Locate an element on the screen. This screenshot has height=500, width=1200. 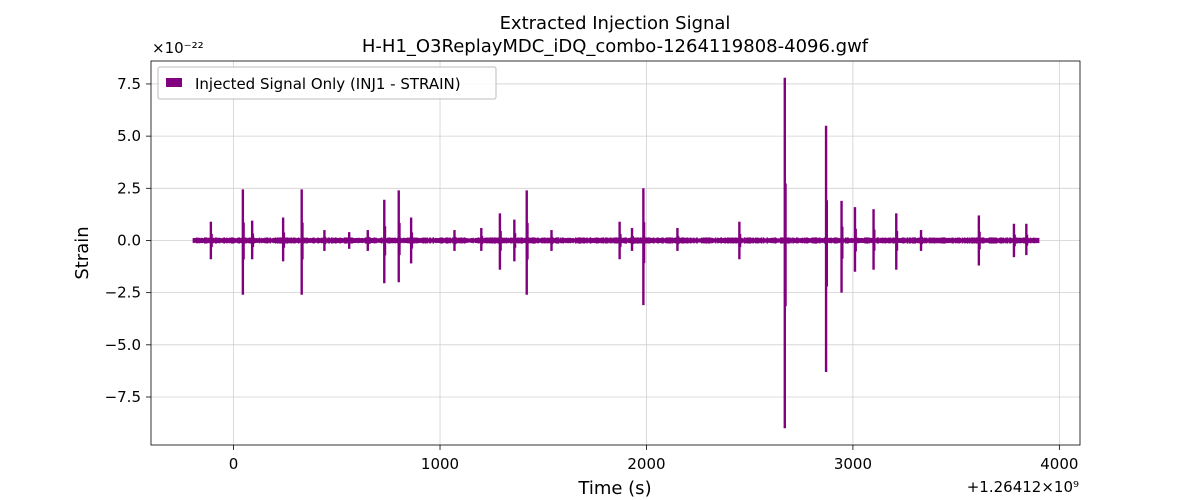
y-tick-label: 2.5 is located at coordinates (129, 188).